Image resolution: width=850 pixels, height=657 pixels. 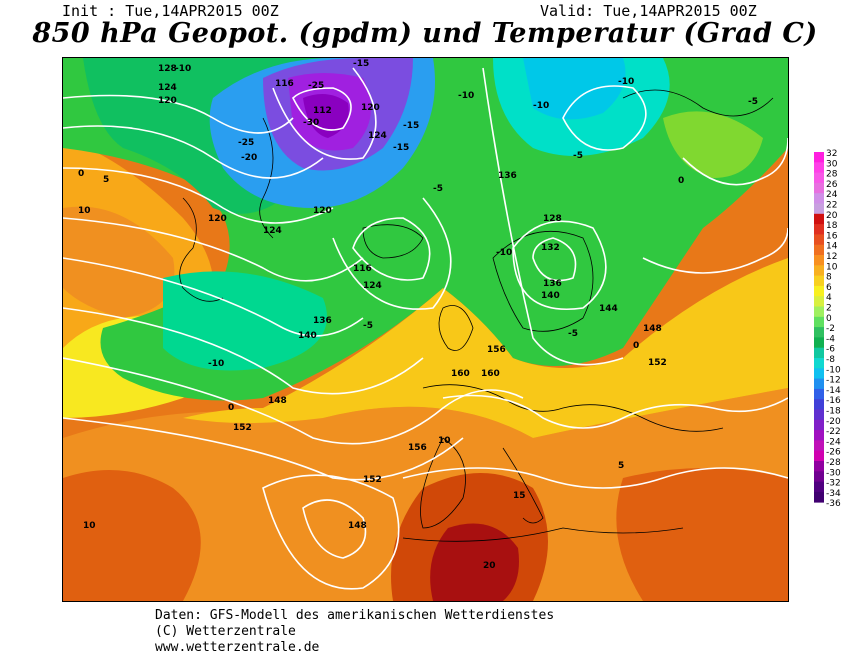 I want to click on scale-tick-label: 16, so click(x=832, y=236).